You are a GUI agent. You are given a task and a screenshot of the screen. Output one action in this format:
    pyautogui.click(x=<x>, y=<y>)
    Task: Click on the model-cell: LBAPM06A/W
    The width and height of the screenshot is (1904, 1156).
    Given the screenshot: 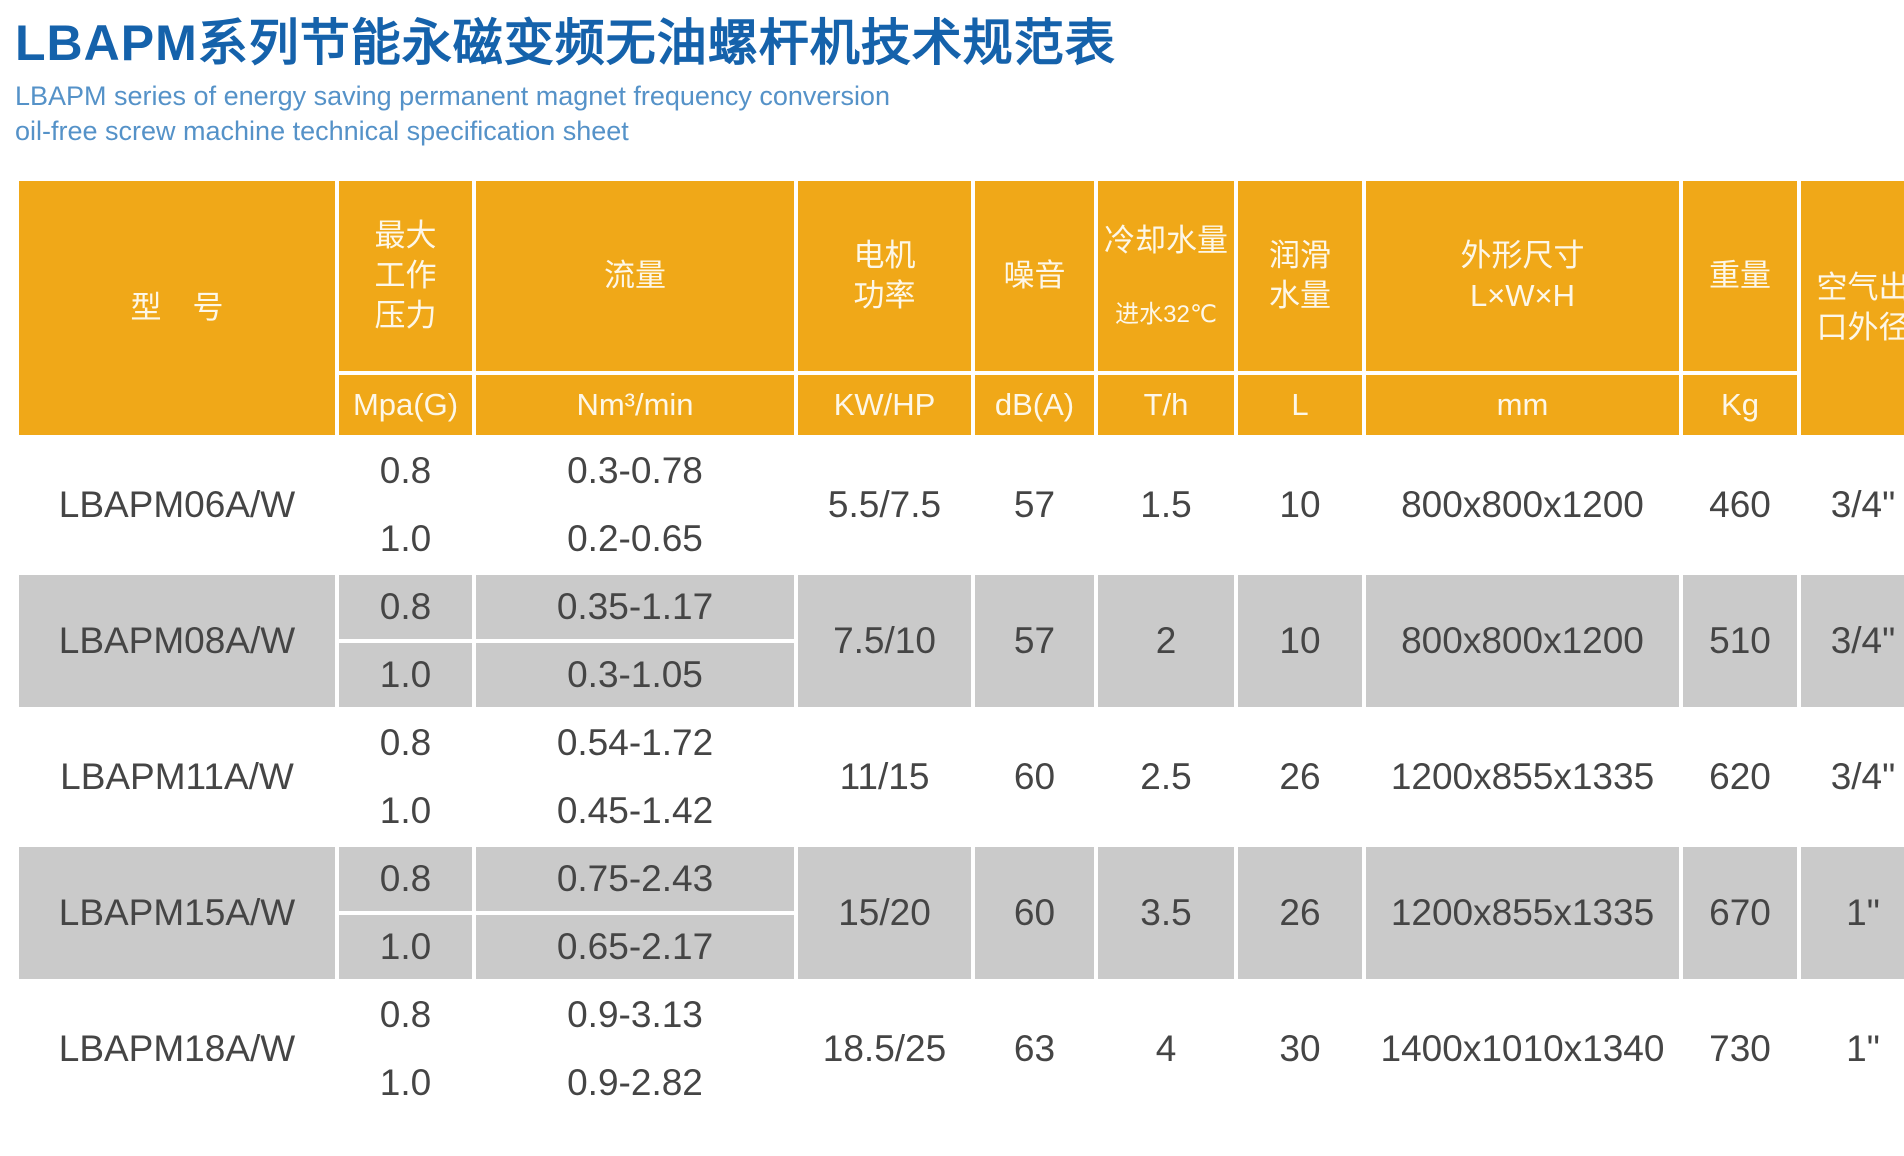 What is the action you would take?
    pyautogui.click(x=177, y=504)
    